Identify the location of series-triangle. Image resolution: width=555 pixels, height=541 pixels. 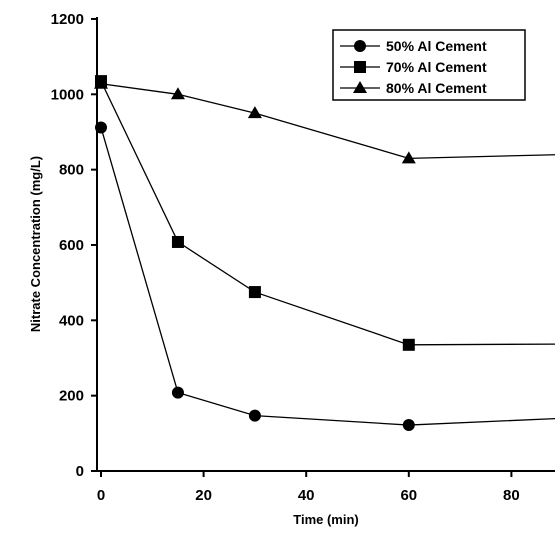
(324, 120).